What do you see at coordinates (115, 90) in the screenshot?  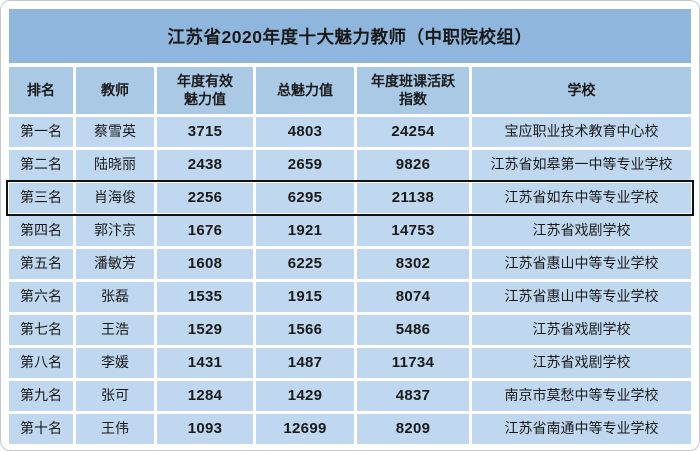 I see `header-teacher: 教师` at bounding box center [115, 90].